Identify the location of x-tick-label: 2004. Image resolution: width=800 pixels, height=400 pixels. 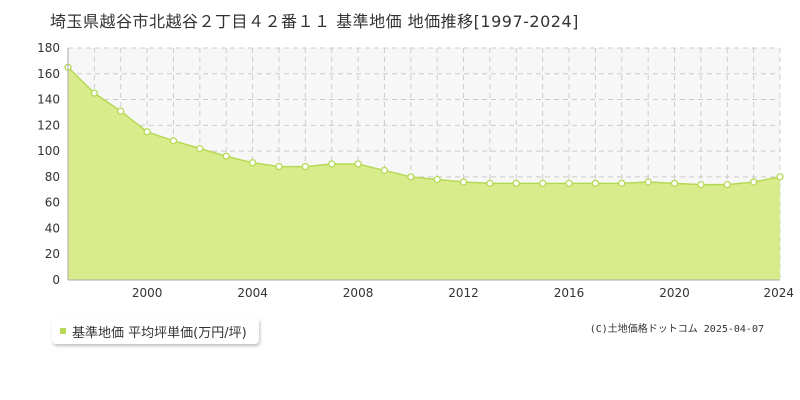
(252, 293).